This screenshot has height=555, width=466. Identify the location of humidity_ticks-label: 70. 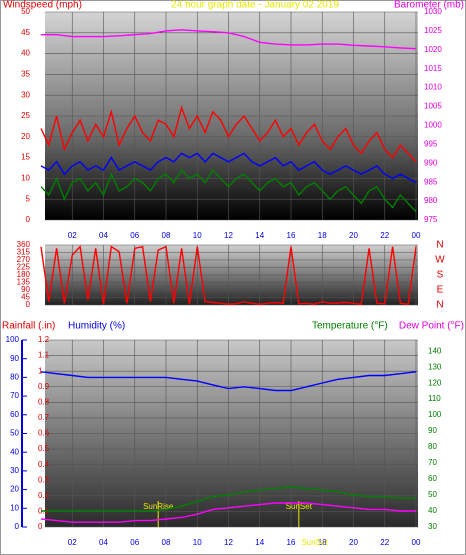
(14, 395).